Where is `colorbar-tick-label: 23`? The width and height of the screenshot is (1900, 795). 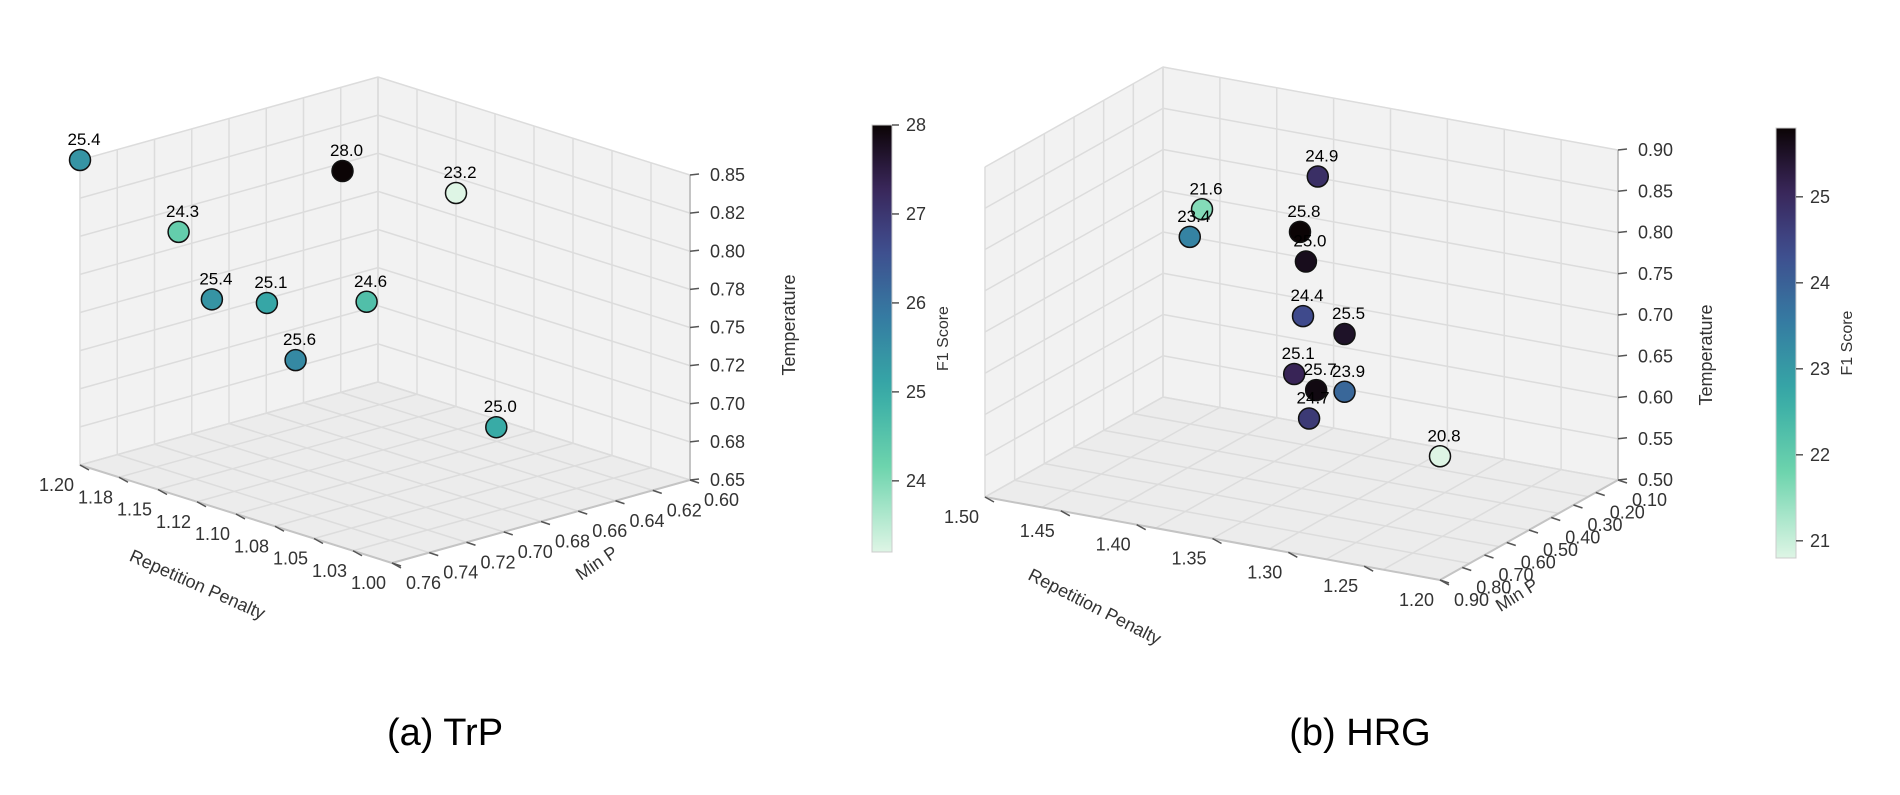 colorbar-tick-label: 23 is located at coordinates (1820, 369).